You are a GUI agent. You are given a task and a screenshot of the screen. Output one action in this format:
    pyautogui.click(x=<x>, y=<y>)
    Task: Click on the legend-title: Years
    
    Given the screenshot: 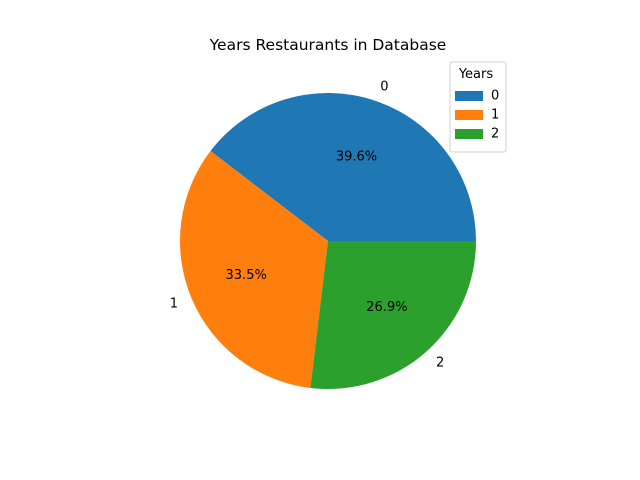 What is the action you would take?
    pyautogui.click(x=476, y=74)
    